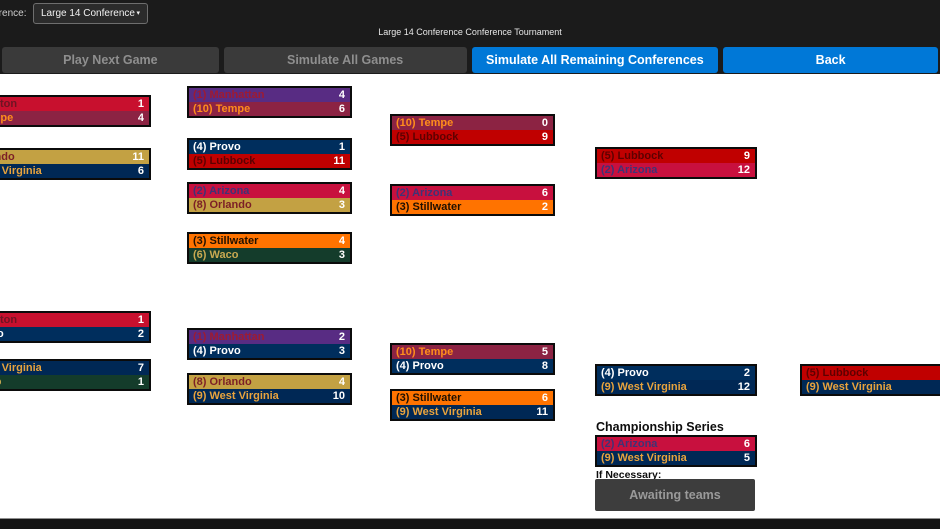 Image resolution: width=940 pixels, height=529 pixels. I want to click on matchup-w2: (8) Orlando 11 (9) West Virginia 6, so click(75, 164).